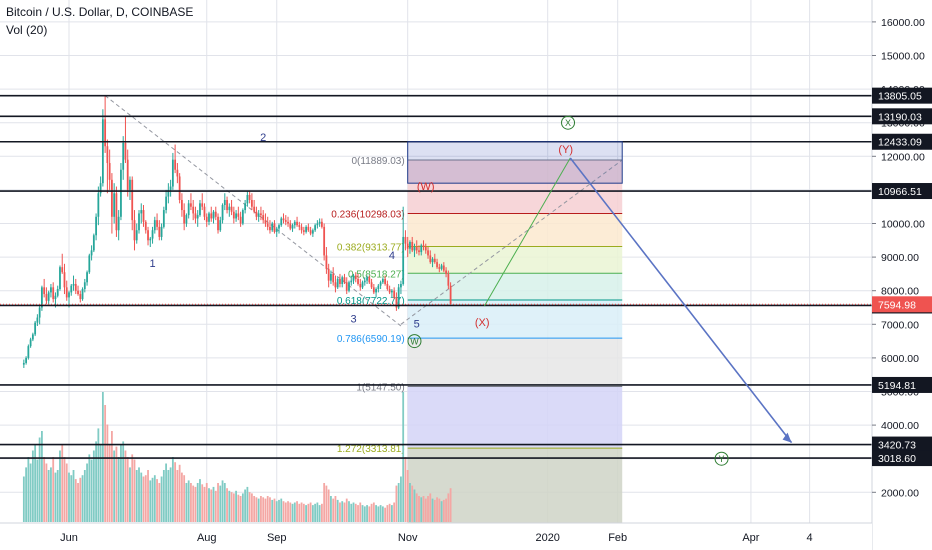  What do you see at coordinates (902, 304) in the screenshot?
I see `current-price-tag` at bounding box center [902, 304].